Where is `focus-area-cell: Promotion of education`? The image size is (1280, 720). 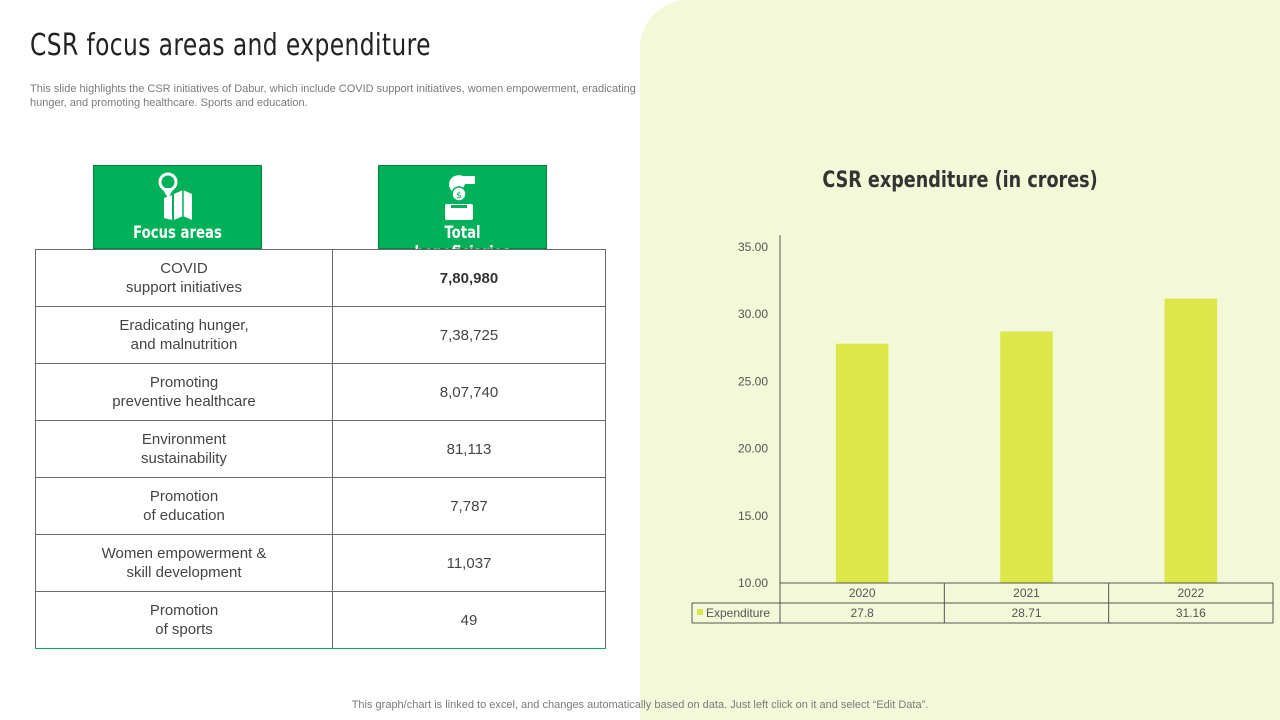 focus-area-cell: Promotion of education is located at coordinates (184, 506).